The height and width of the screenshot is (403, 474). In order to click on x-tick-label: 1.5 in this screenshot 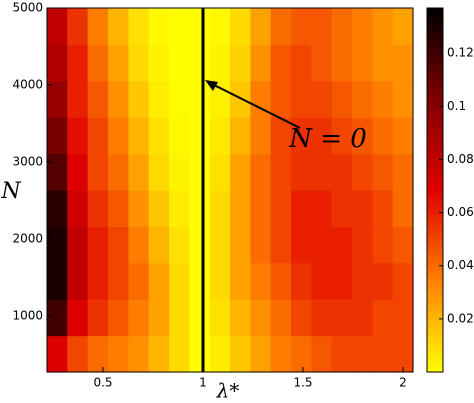, I will do `click(302, 383)`.